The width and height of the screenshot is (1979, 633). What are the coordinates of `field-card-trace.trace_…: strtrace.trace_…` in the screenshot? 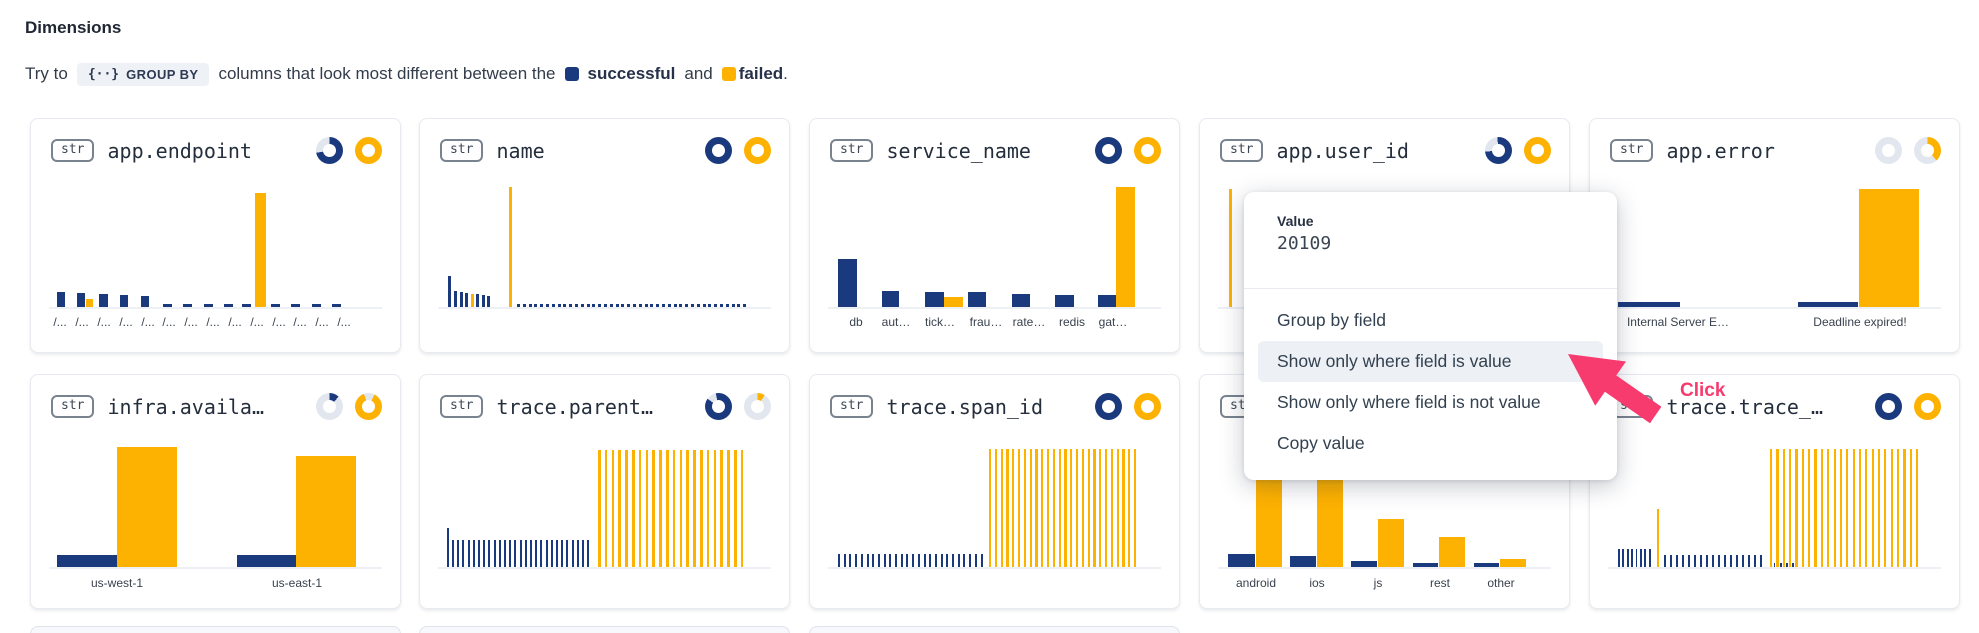 It's located at (1774, 491).